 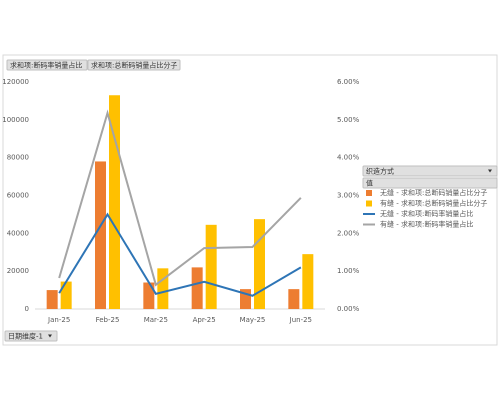 What do you see at coordinates (348, 82) in the screenshot?
I see `y2-tick-label: 6.00%` at bounding box center [348, 82].